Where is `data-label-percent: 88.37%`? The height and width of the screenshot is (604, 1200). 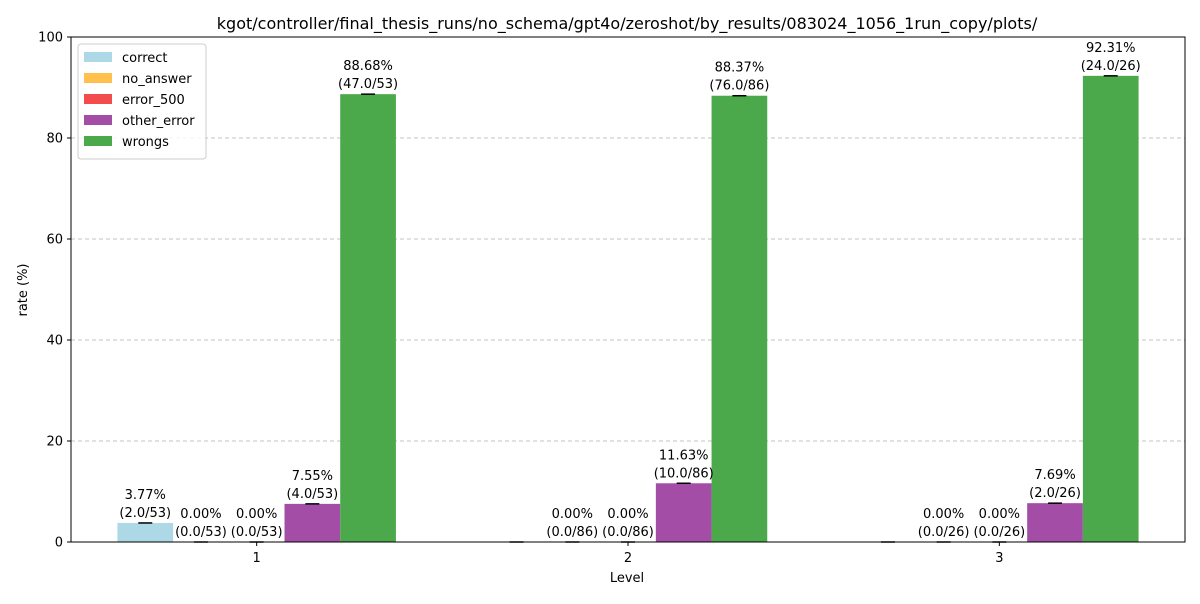
data-label-percent: 88.37% is located at coordinates (740, 68).